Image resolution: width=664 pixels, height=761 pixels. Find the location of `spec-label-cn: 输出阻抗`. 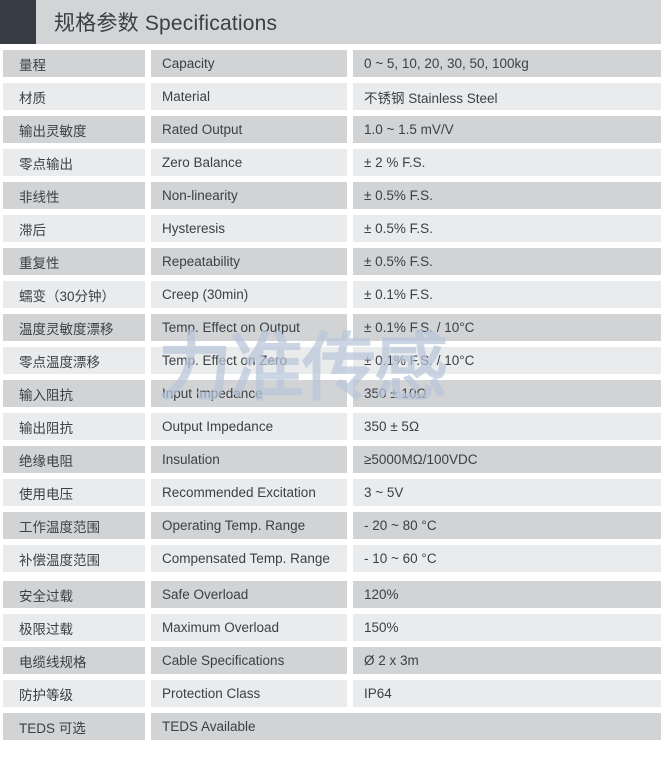

spec-label-cn: 输出阻抗 is located at coordinates (74, 426).